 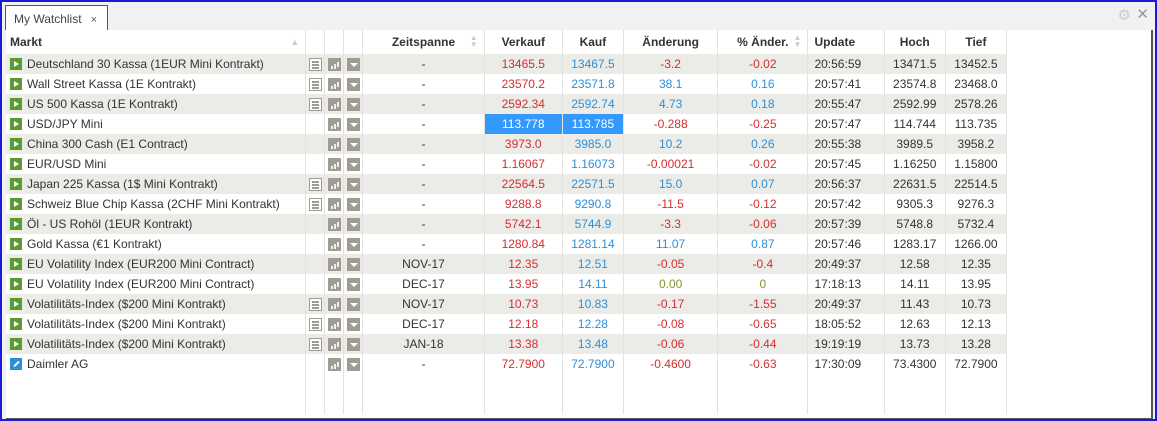 What do you see at coordinates (523, 84) in the screenshot?
I see `sell-price-cell: 23570.2` at bounding box center [523, 84].